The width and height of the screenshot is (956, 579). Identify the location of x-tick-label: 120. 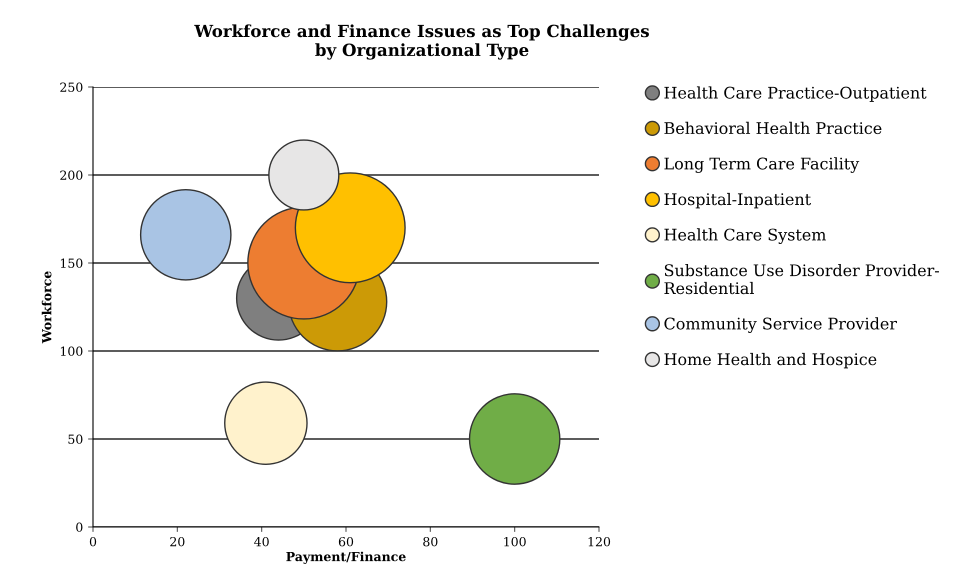
(599, 541).